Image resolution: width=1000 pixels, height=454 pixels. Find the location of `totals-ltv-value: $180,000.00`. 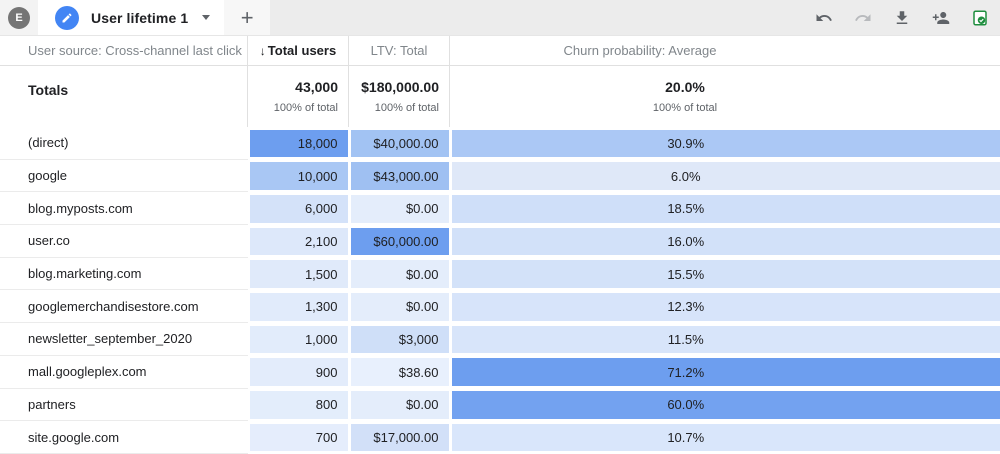

totals-ltv-value: $180,000.00 is located at coordinates (400, 87).